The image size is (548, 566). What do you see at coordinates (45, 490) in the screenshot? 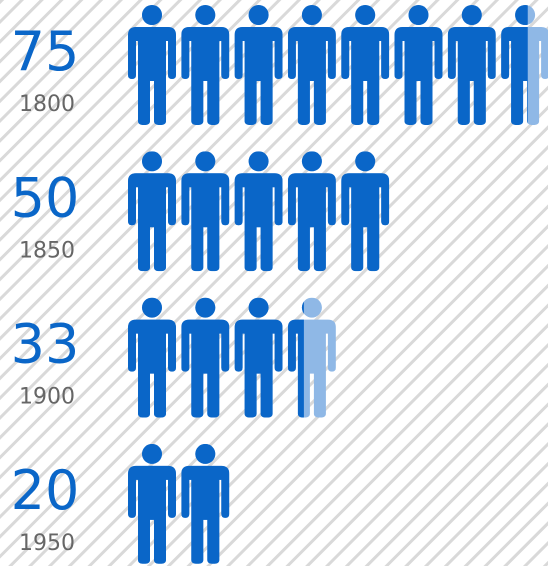
I see `value-label: 20` at bounding box center [45, 490].